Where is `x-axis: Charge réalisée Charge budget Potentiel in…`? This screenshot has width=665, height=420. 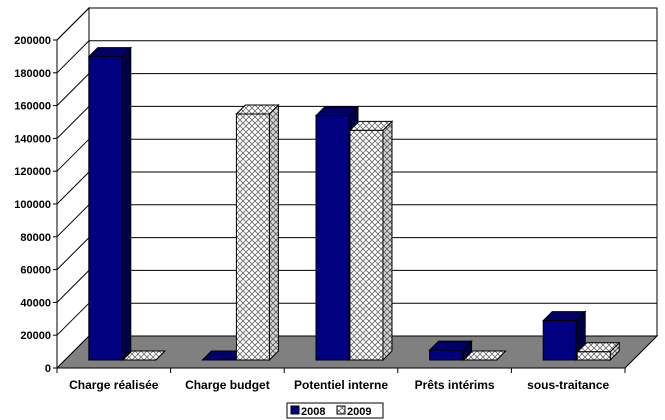 x-axis: Charge réalisée Charge budget Potentiel in… is located at coordinates (341, 379).